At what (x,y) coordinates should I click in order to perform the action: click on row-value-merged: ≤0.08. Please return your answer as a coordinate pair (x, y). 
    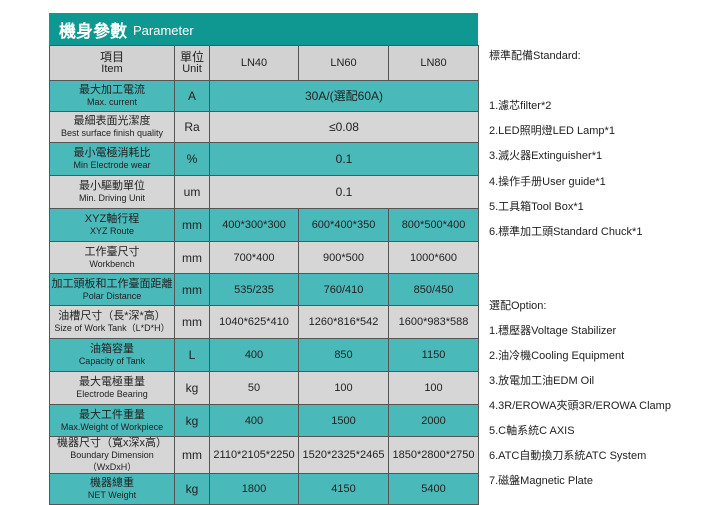
    Looking at the image, I should click on (344, 127).